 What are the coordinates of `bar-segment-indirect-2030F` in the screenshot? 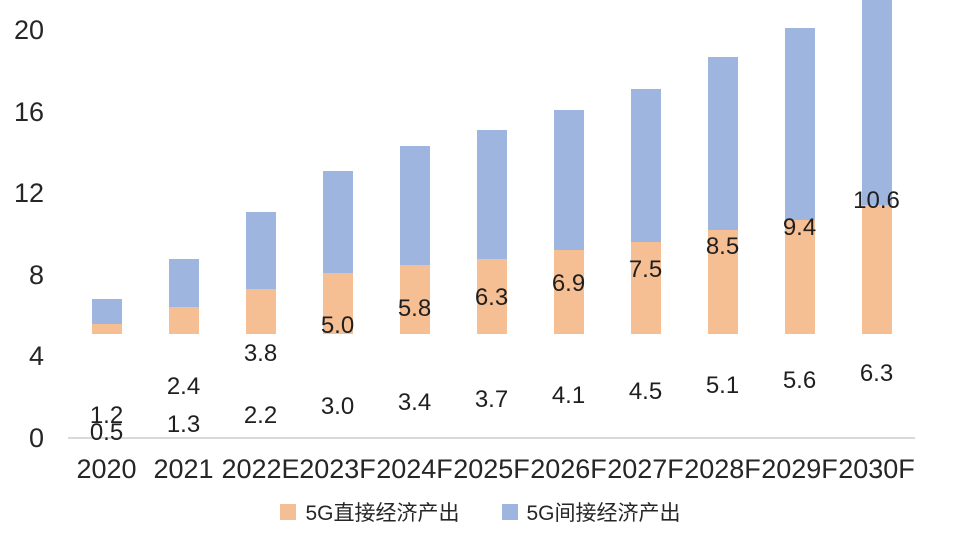 It's located at (876, 103).